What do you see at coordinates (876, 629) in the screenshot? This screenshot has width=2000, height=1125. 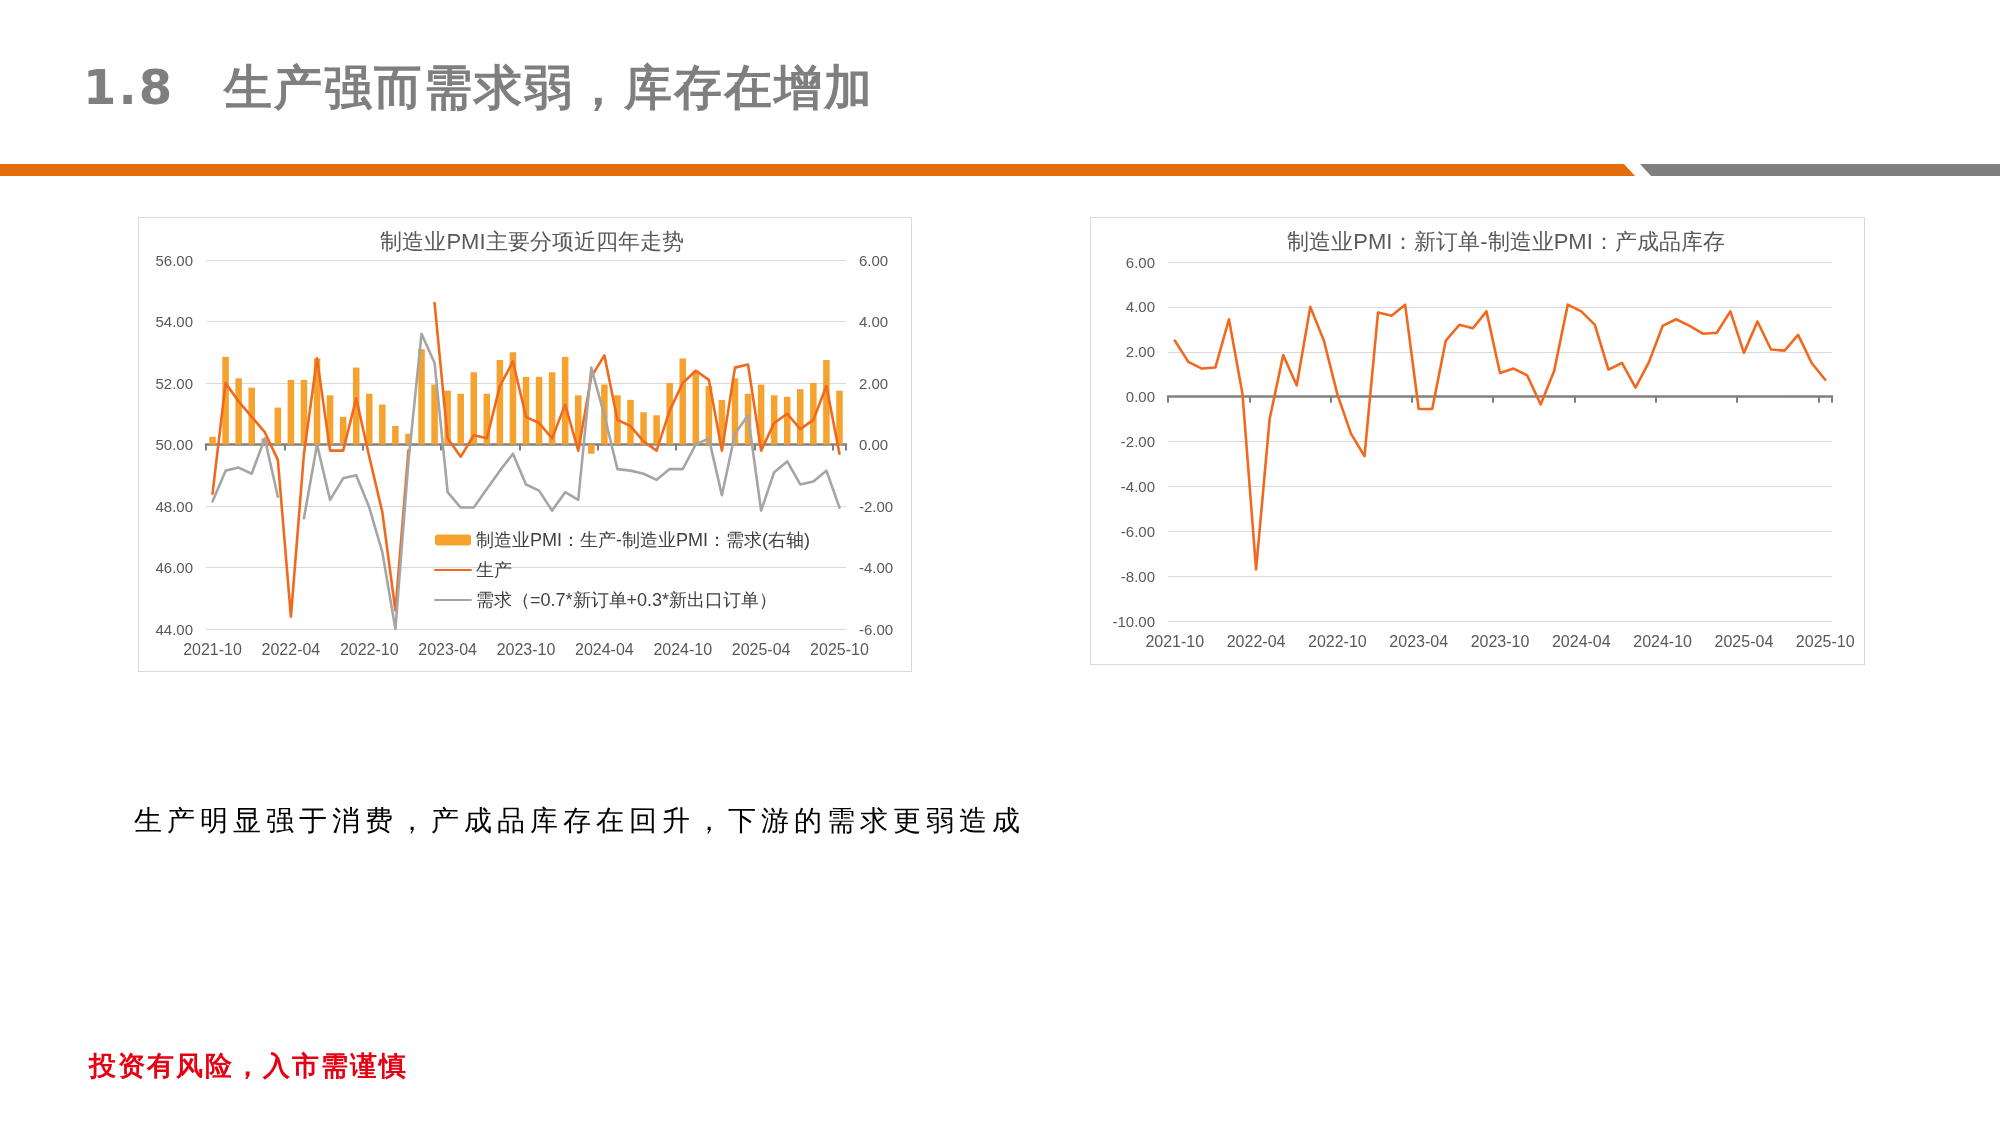 I see `y2-tick-label: -6.00` at bounding box center [876, 629].